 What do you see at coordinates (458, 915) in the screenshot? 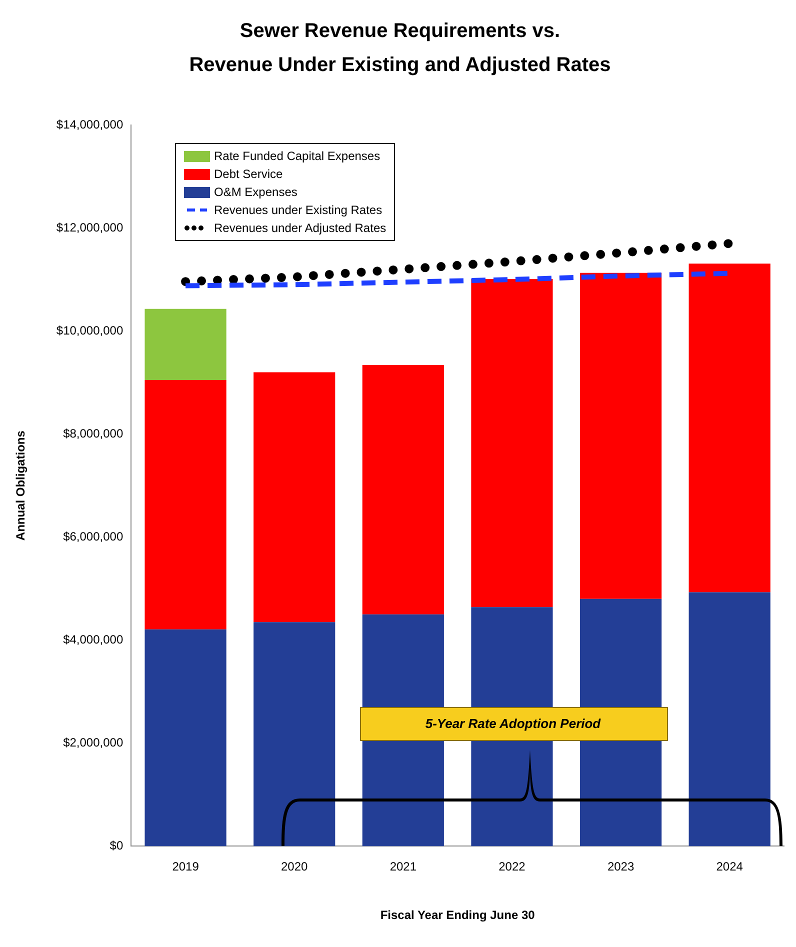
I see `x-axis-title: Fiscal Year Ending June 30` at bounding box center [458, 915].